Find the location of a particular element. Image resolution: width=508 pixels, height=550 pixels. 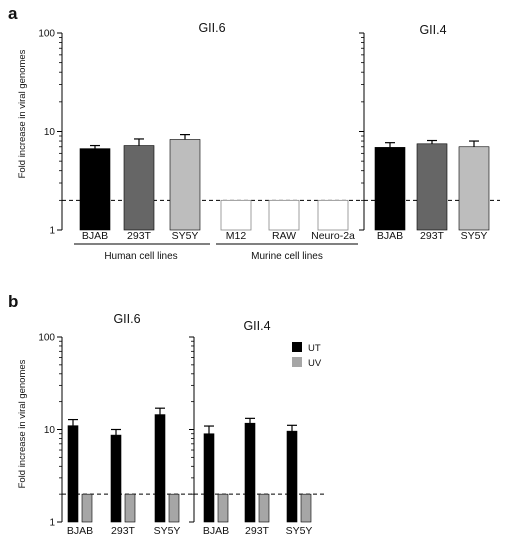

chart3-bar-uv-sy5y is located at coordinates (306, 508).